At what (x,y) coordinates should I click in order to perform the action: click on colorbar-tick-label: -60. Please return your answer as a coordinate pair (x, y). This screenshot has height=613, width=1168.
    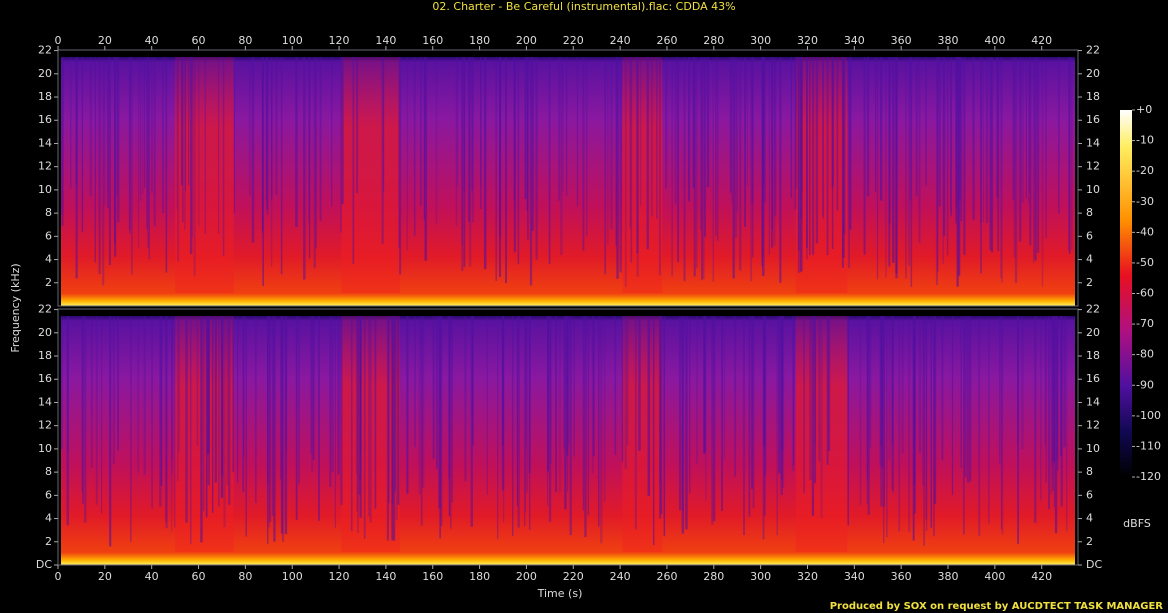
    Looking at the image, I should click on (1145, 293).